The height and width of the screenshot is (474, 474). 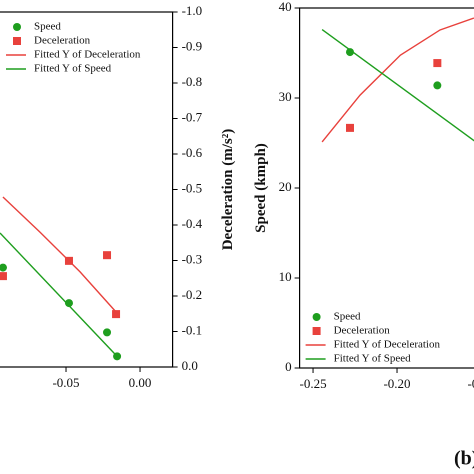 I want to click on y2-tick-label: -0.2, so click(x=192, y=294).